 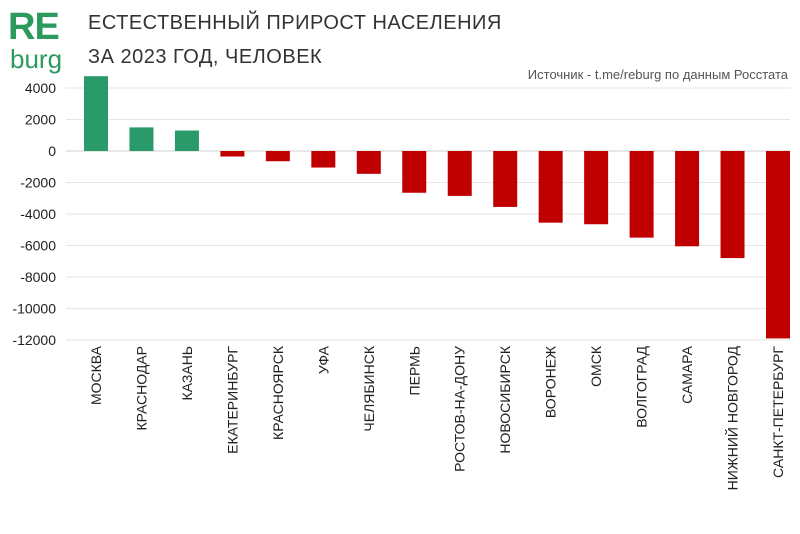 I want to click on chart-title-line2: ЗА 2023 ГОД, ЧЕЛОВЕК, so click(x=205, y=57).